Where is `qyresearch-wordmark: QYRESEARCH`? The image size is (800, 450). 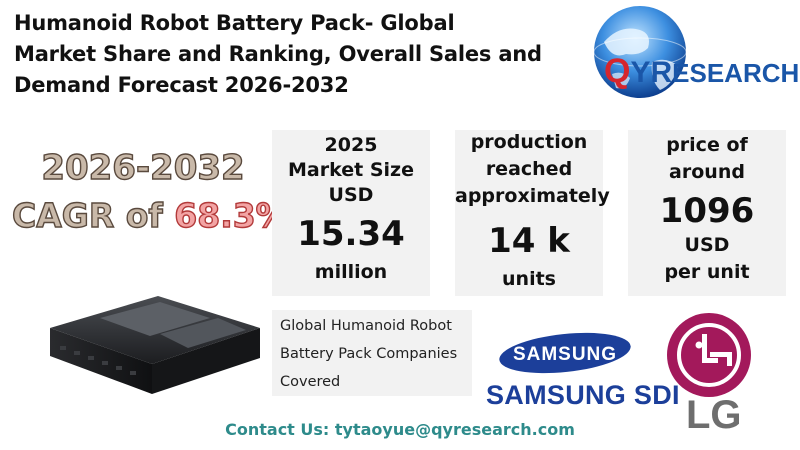 qyresearch-wordmark: QYRESEARCH is located at coordinates (702, 71).